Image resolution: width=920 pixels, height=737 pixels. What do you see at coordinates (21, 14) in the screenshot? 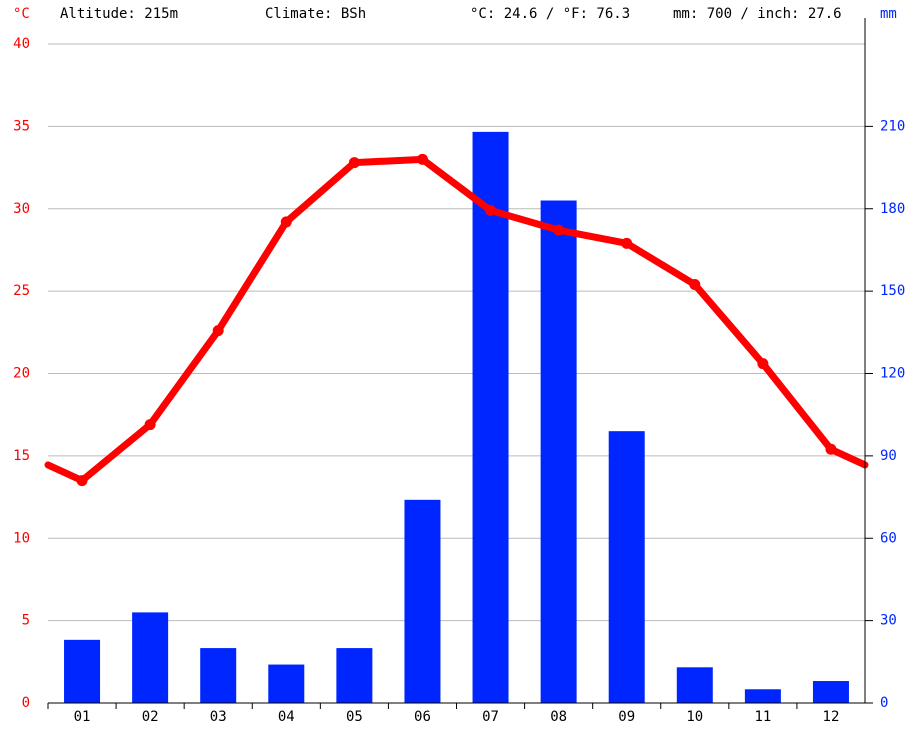
I see `y-axis-label: °C` at bounding box center [21, 14].